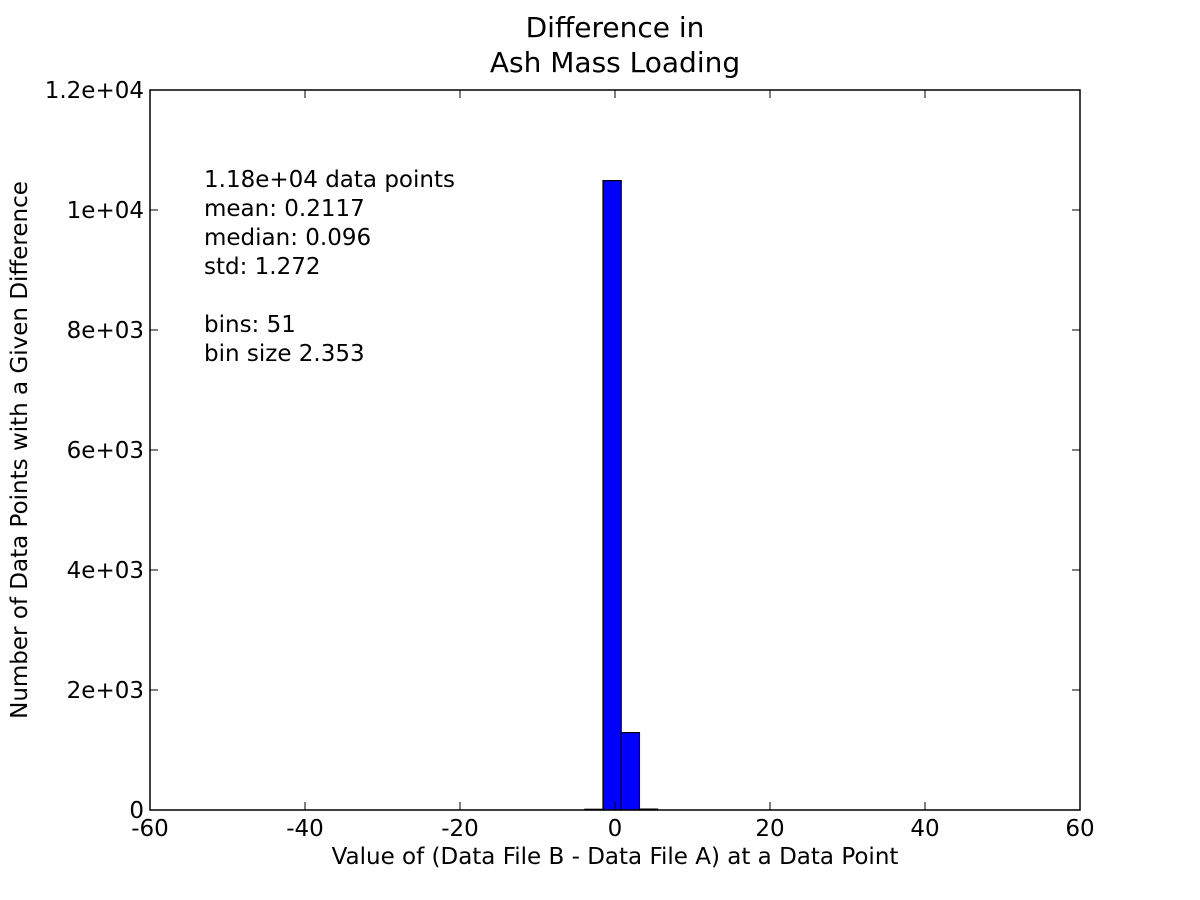  Describe the element at coordinates (284, 209) in the screenshot. I see `stats-line: mean: 0.2117` at that location.